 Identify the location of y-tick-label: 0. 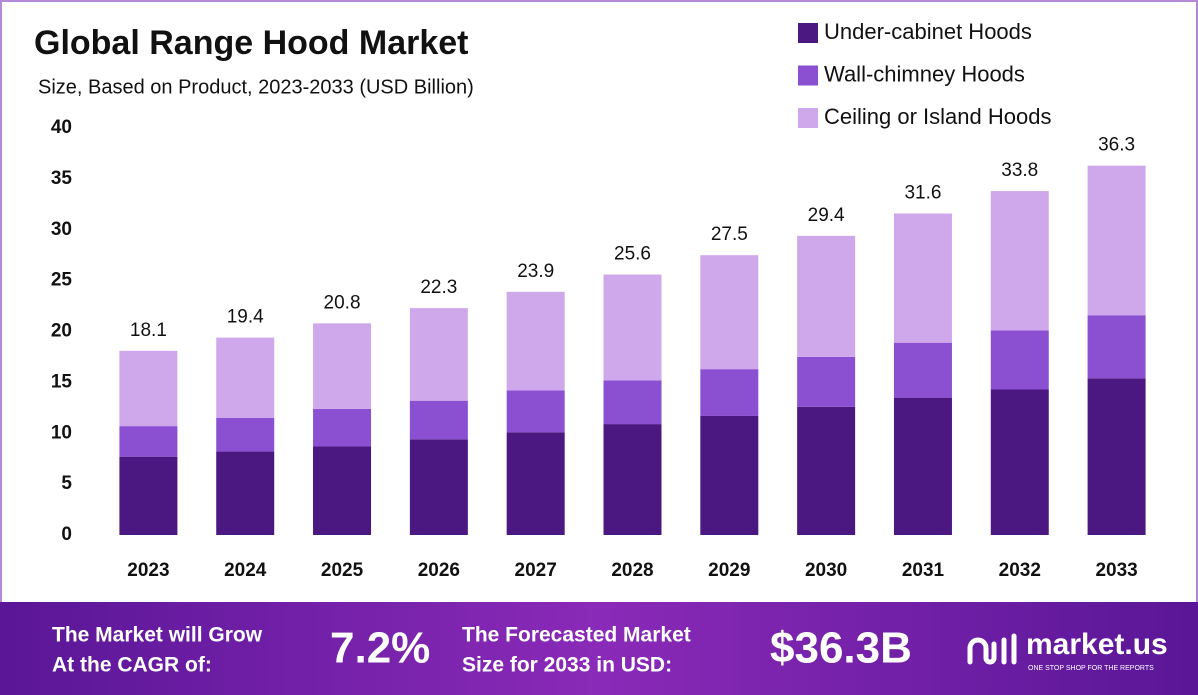
(66, 534).